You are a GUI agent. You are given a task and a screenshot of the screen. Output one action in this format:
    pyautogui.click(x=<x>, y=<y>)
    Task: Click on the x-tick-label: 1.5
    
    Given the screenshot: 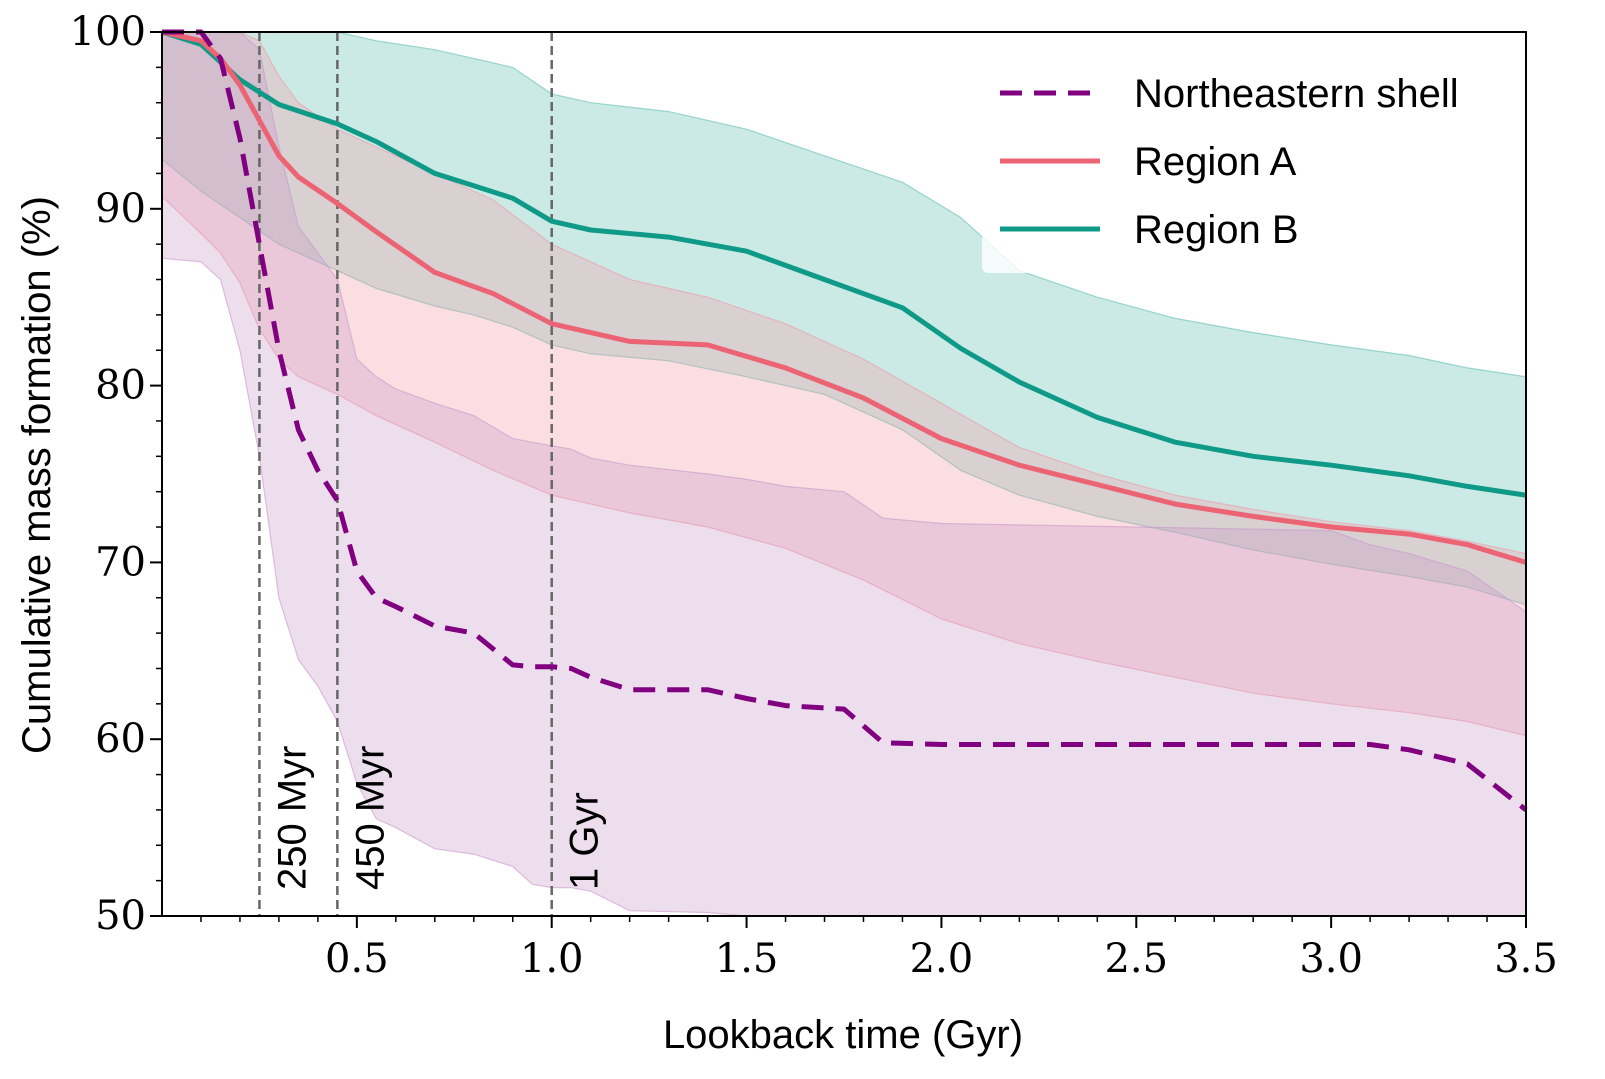 What is the action you would take?
    pyautogui.click(x=747, y=959)
    